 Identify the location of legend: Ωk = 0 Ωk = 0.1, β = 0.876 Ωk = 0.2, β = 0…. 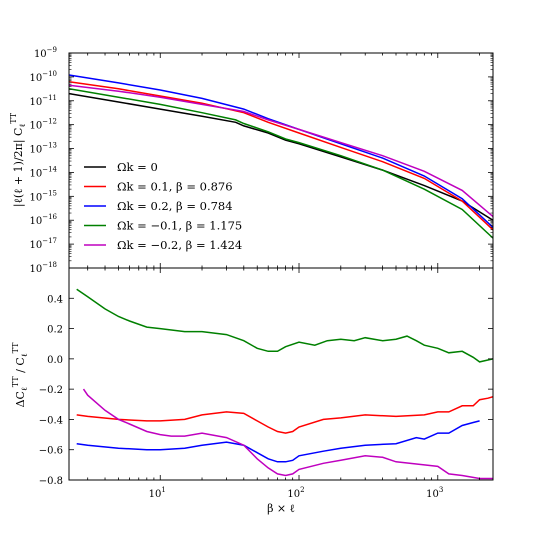
(163, 206).